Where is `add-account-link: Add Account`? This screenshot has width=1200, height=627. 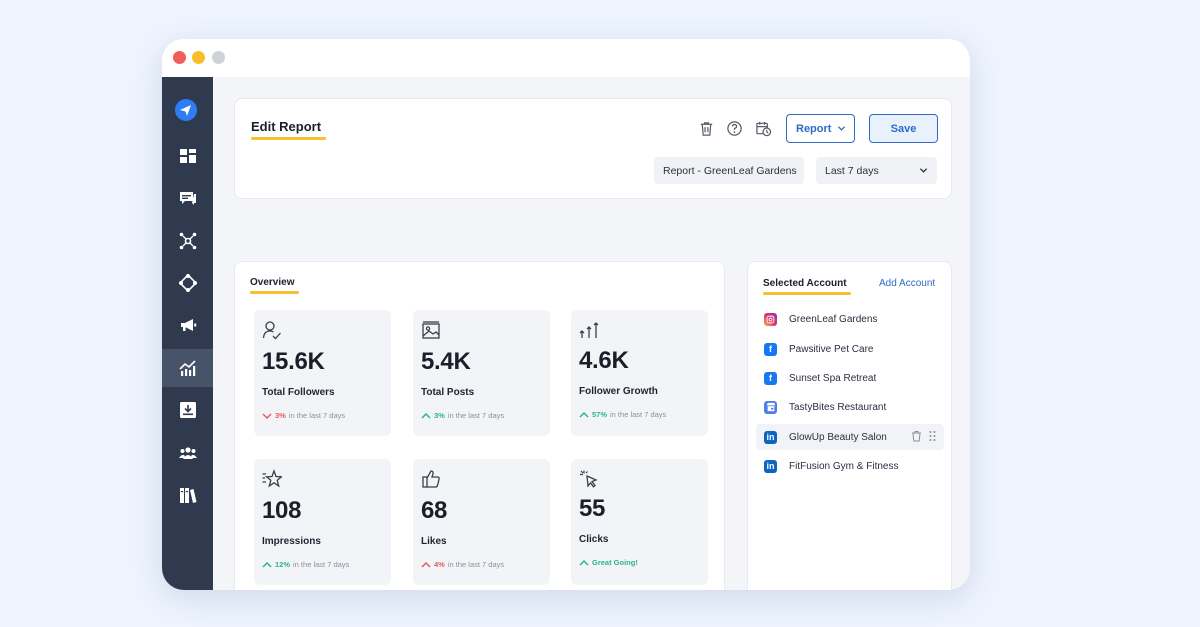 add-account-link: Add Account is located at coordinates (907, 283).